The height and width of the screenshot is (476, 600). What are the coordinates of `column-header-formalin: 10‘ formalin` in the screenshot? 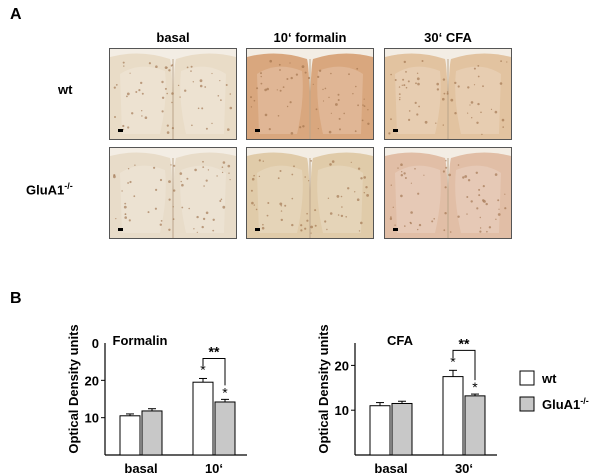 It's located at (310, 37).